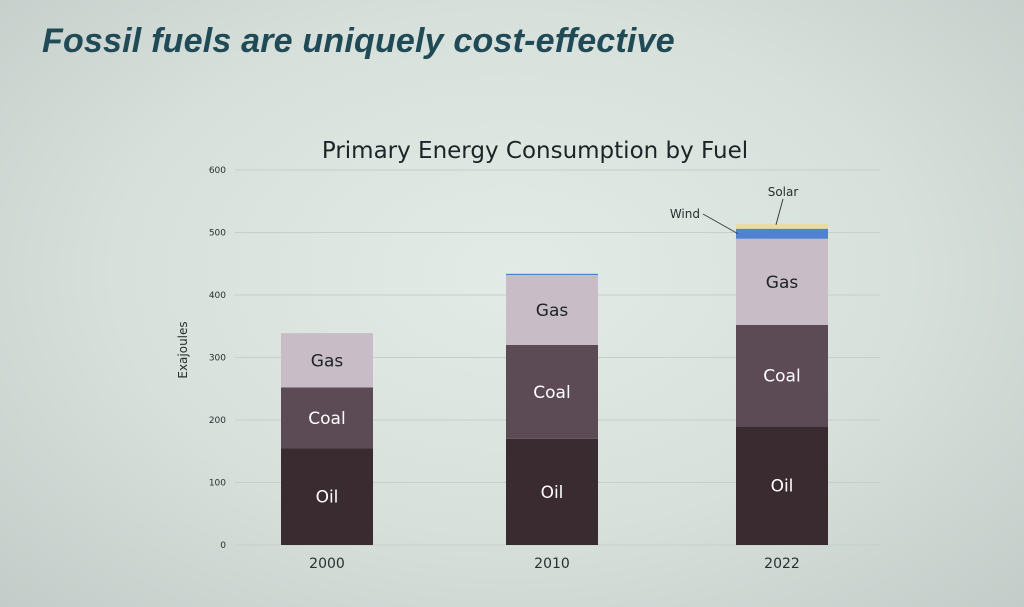  What do you see at coordinates (685, 214) in the screenshot?
I see `callout-label-wind: Wind` at bounding box center [685, 214].